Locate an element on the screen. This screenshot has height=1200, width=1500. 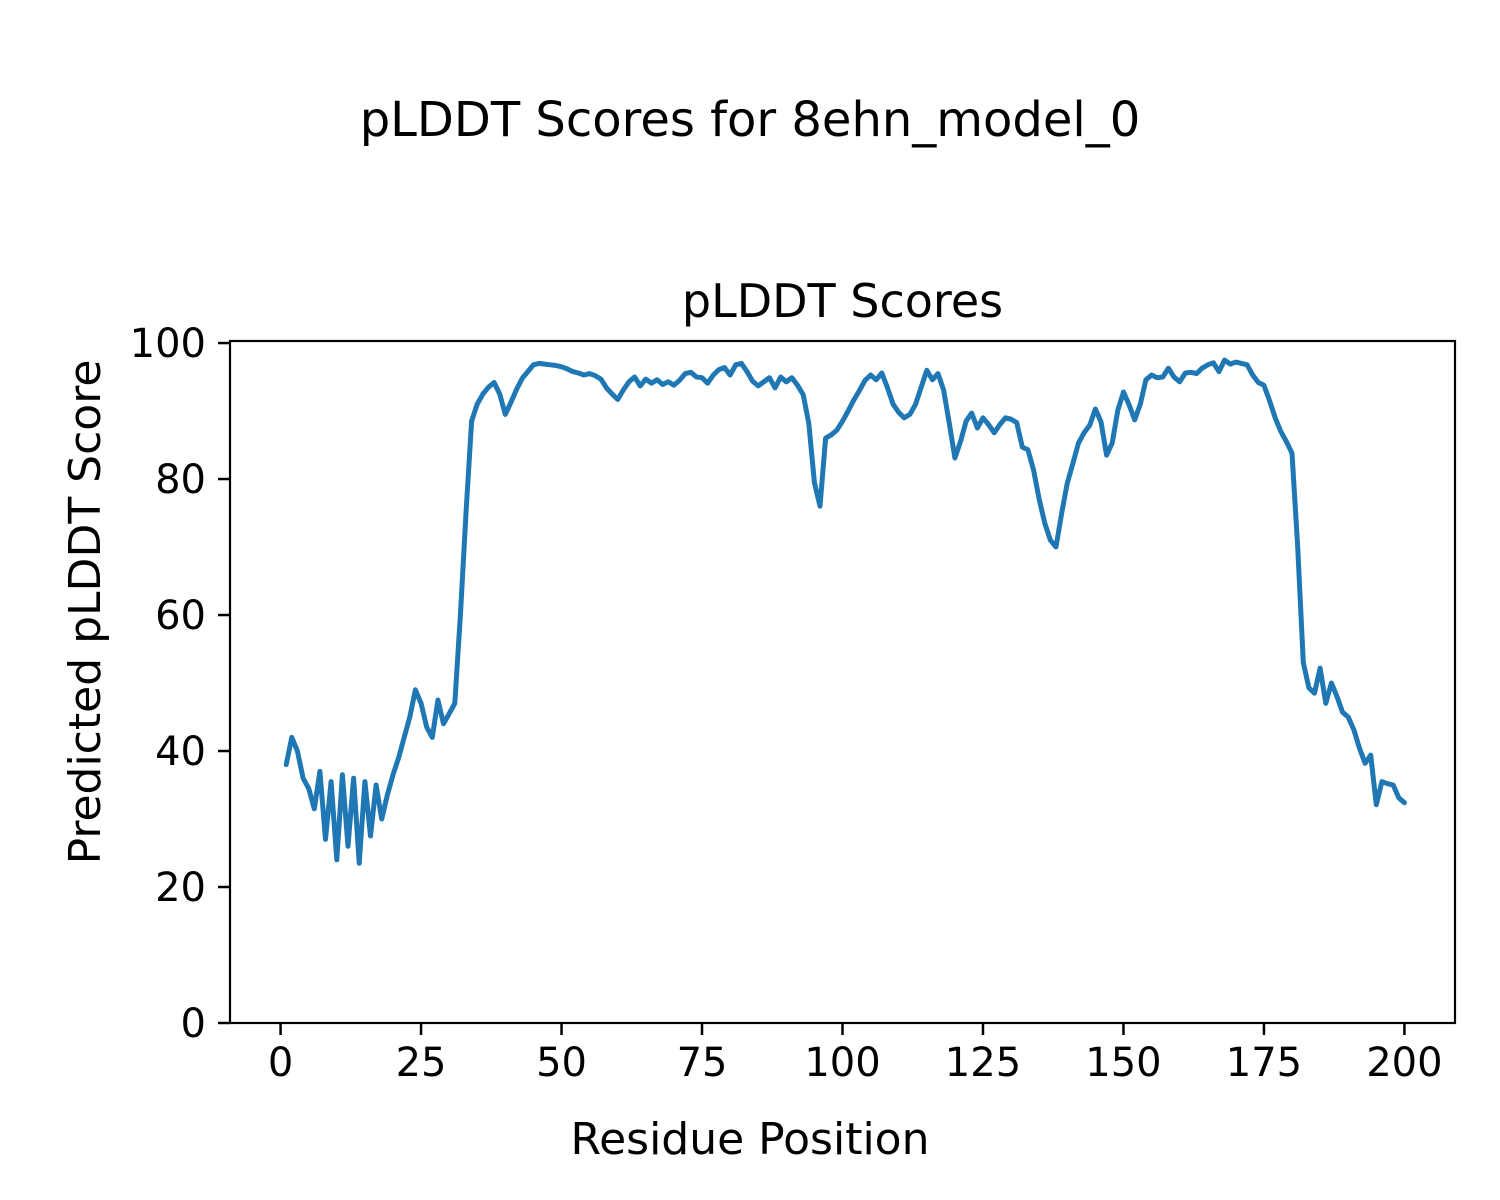
x-tick-label: 50 is located at coordinates (561, 1063).